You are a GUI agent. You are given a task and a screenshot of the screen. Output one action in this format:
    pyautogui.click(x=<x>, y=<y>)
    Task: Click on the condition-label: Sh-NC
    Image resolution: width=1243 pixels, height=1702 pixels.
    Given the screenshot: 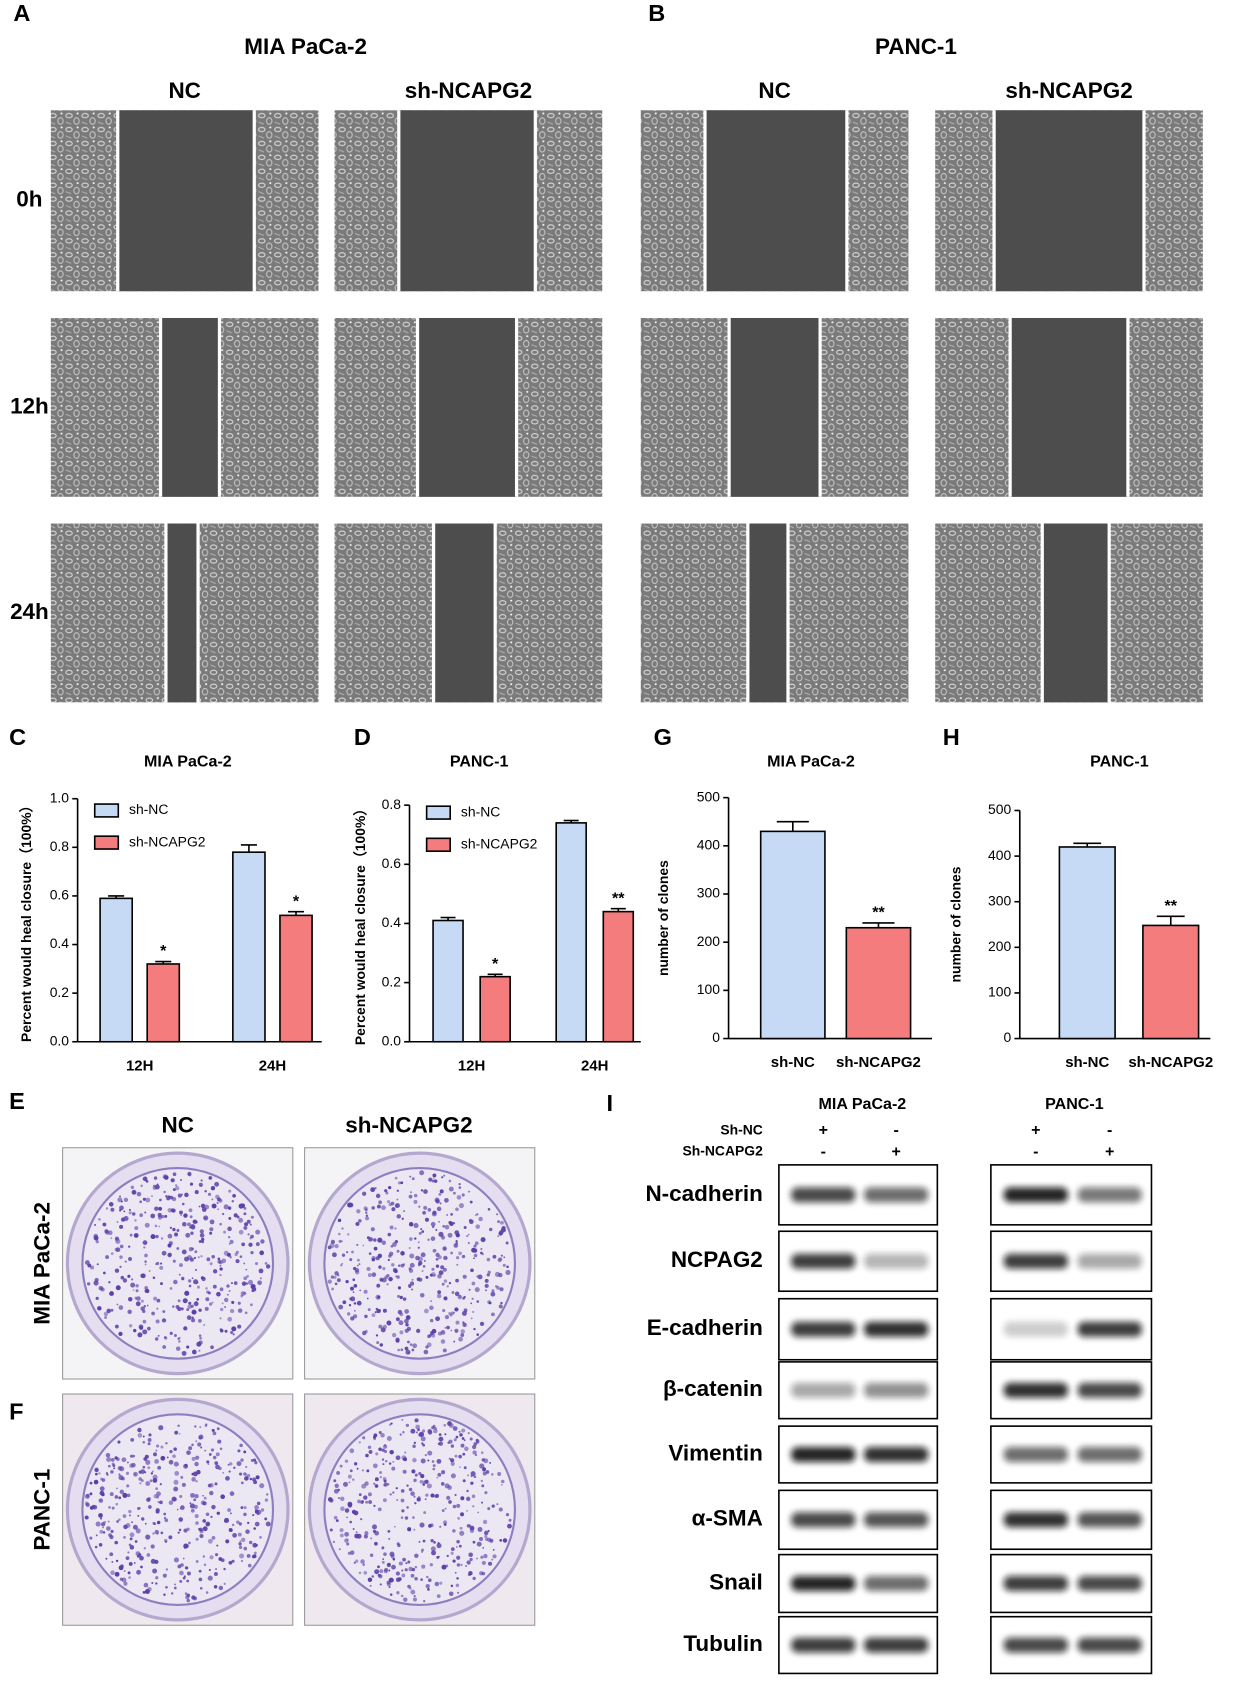 What is the action you would take?
    pyautogui.click(x=741, y=1129)
    